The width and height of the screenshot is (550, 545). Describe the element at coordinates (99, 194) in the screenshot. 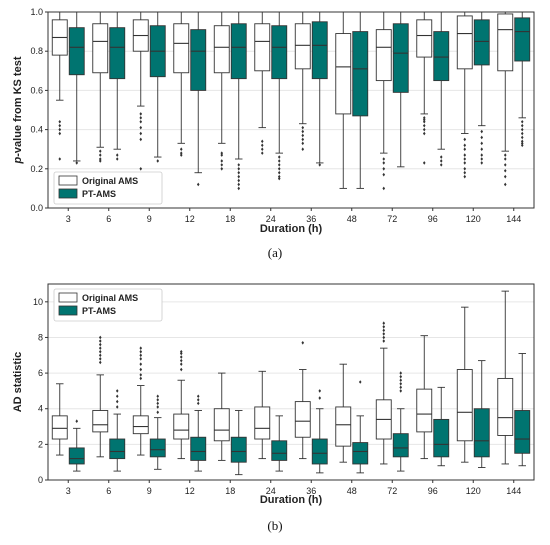

I see `legend-label-pt: PT-AMS` at that location.